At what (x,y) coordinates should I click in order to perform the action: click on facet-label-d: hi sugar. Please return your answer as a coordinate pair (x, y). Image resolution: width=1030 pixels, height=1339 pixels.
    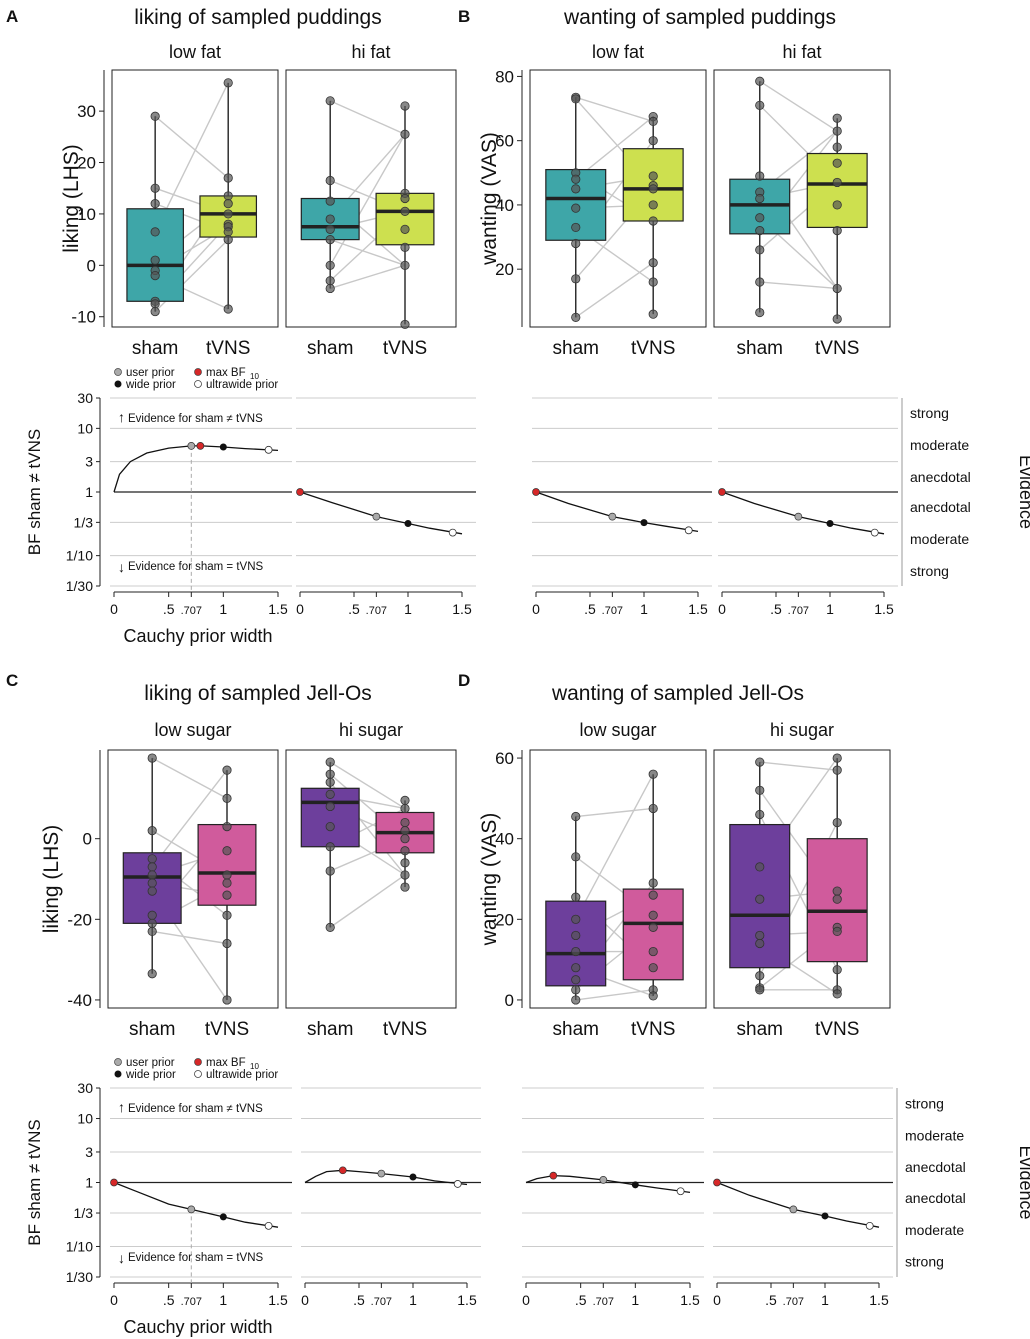
    Looking at the image, I should click on (802, 730).